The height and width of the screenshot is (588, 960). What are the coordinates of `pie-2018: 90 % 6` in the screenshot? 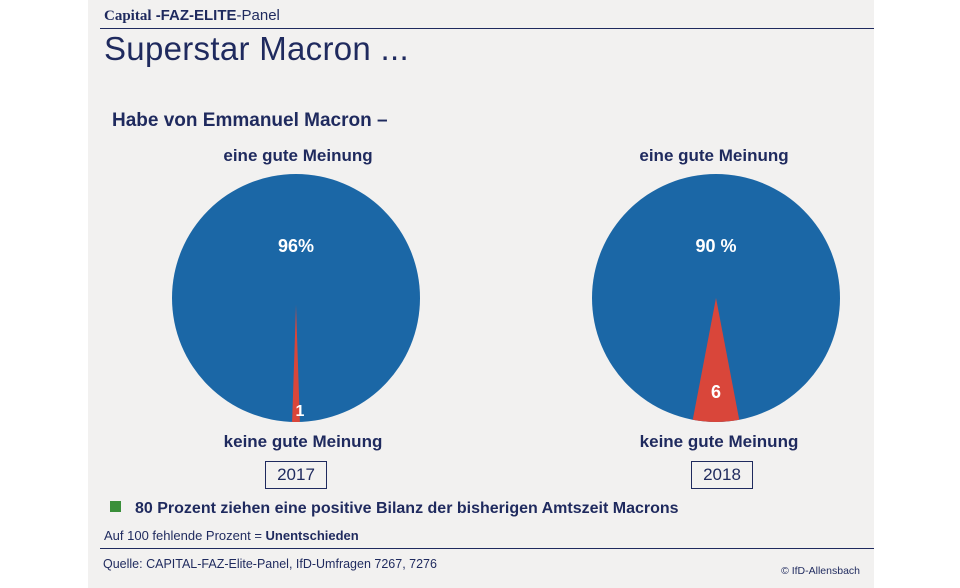 It's located at (716, 298).